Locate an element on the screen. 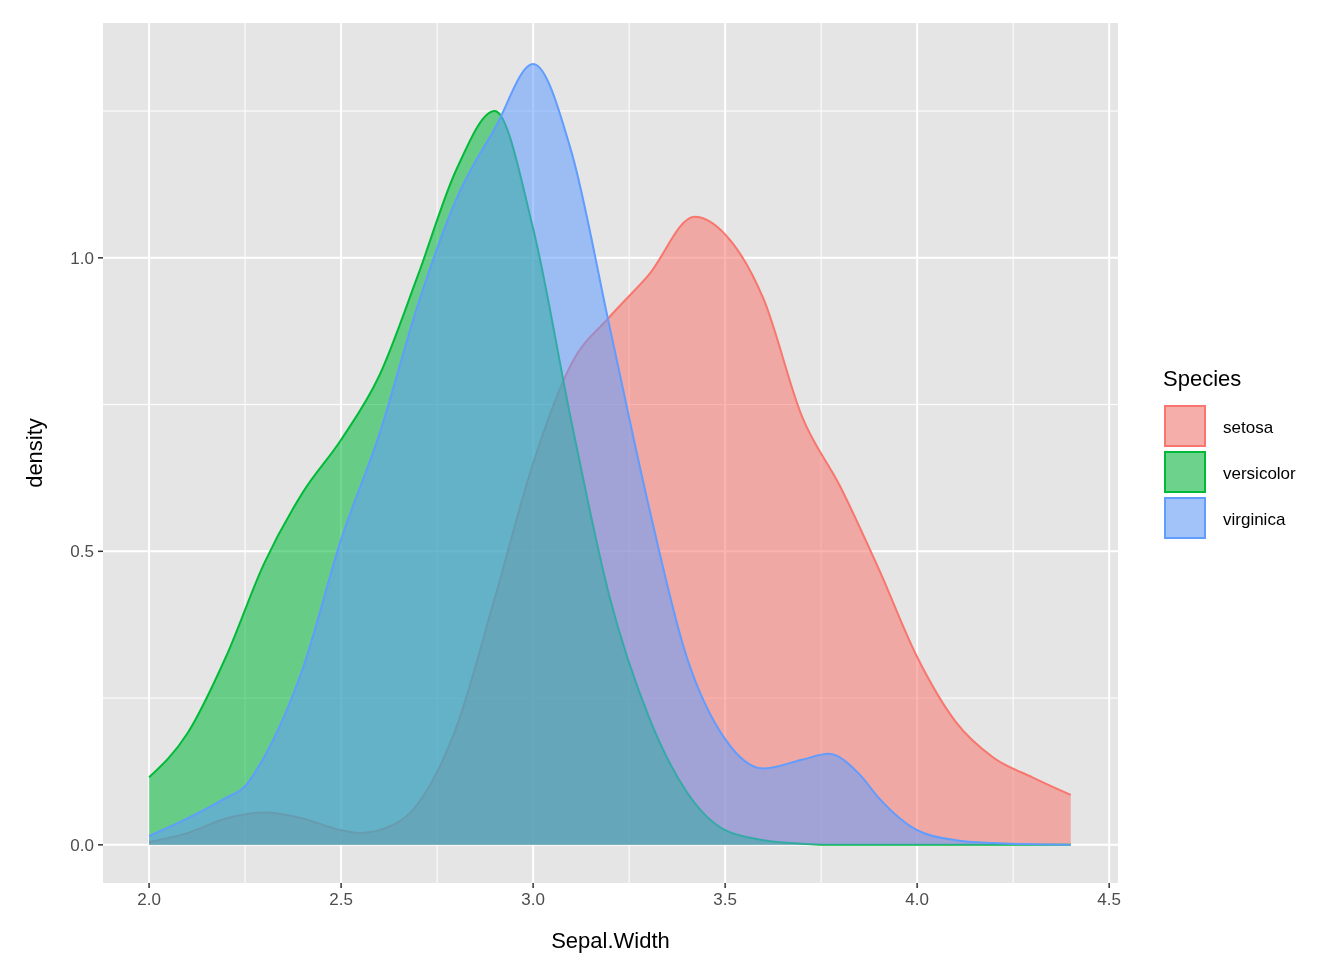  x-axis-title: Sepal.Width is located at coordinates (610, 940).